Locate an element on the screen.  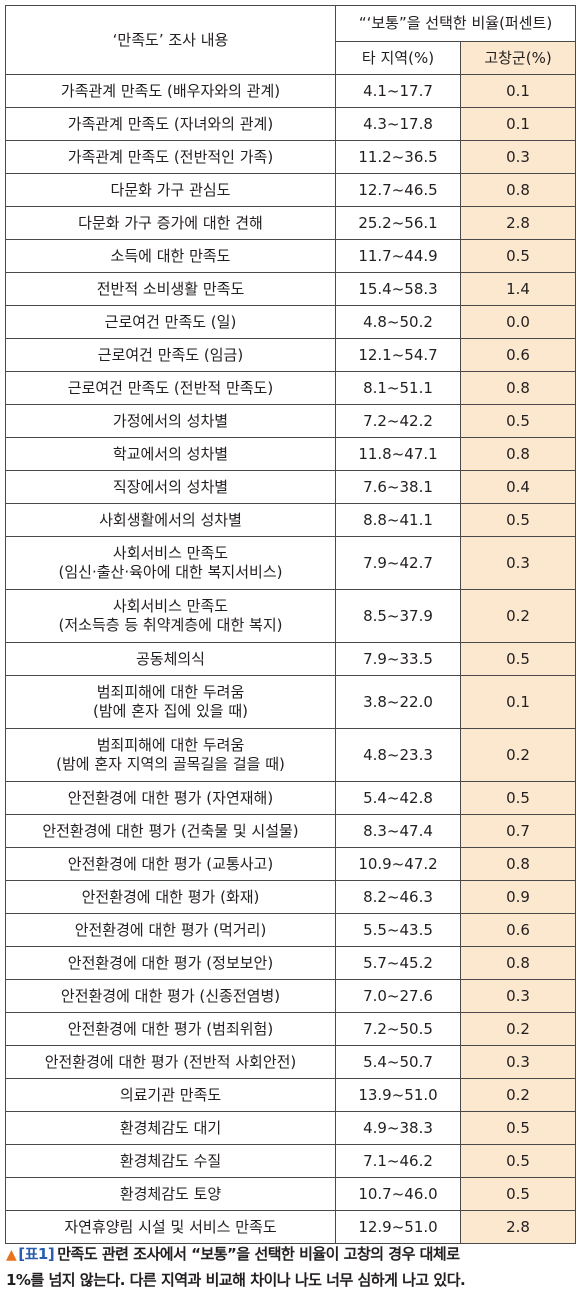
cell-other-regions: 12.7~46.5 is located at coordinates (398, 190).